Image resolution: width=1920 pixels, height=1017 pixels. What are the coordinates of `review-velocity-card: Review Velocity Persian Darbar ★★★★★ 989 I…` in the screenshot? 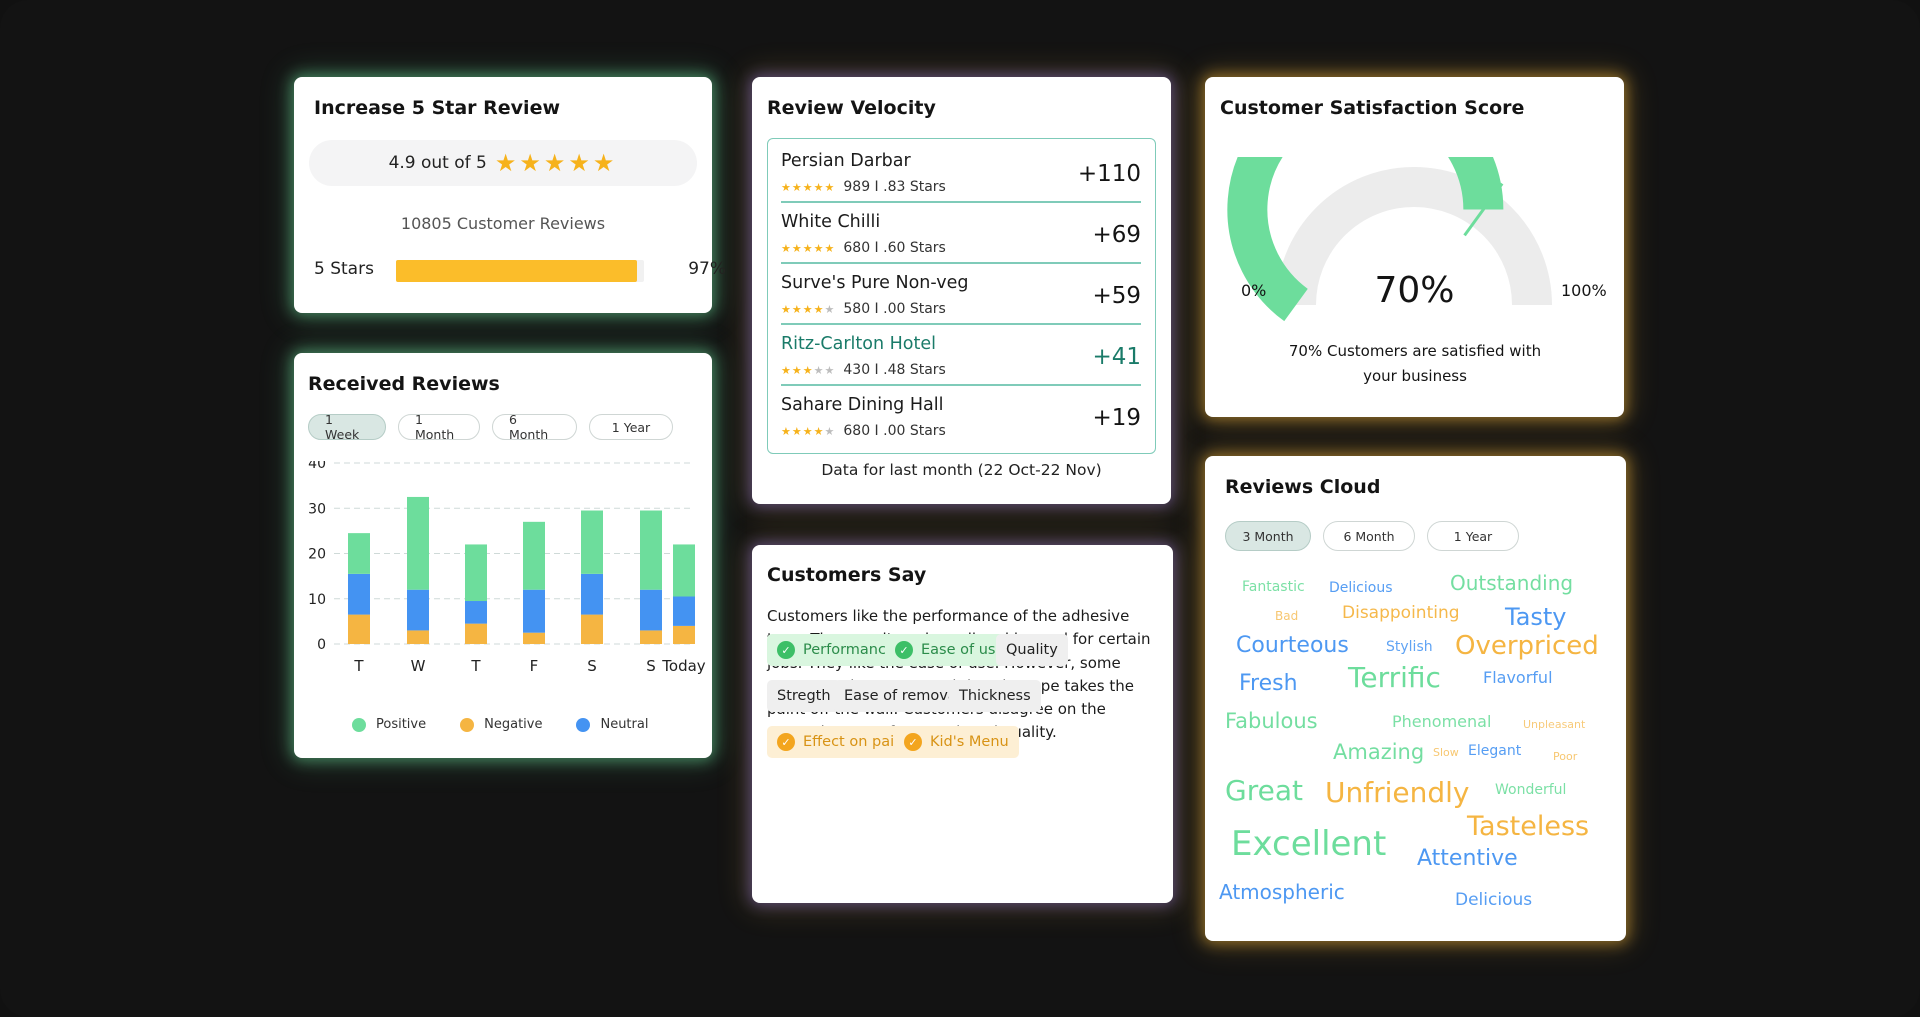 It's located at (961, 290).